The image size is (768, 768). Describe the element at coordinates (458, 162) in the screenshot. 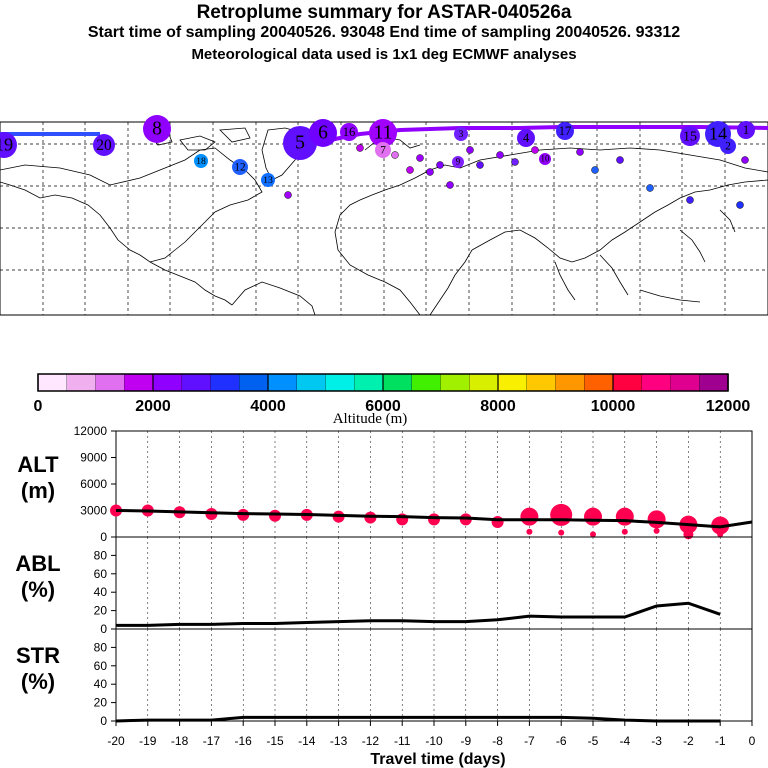

I see `map-marker-label: 9` at that location.